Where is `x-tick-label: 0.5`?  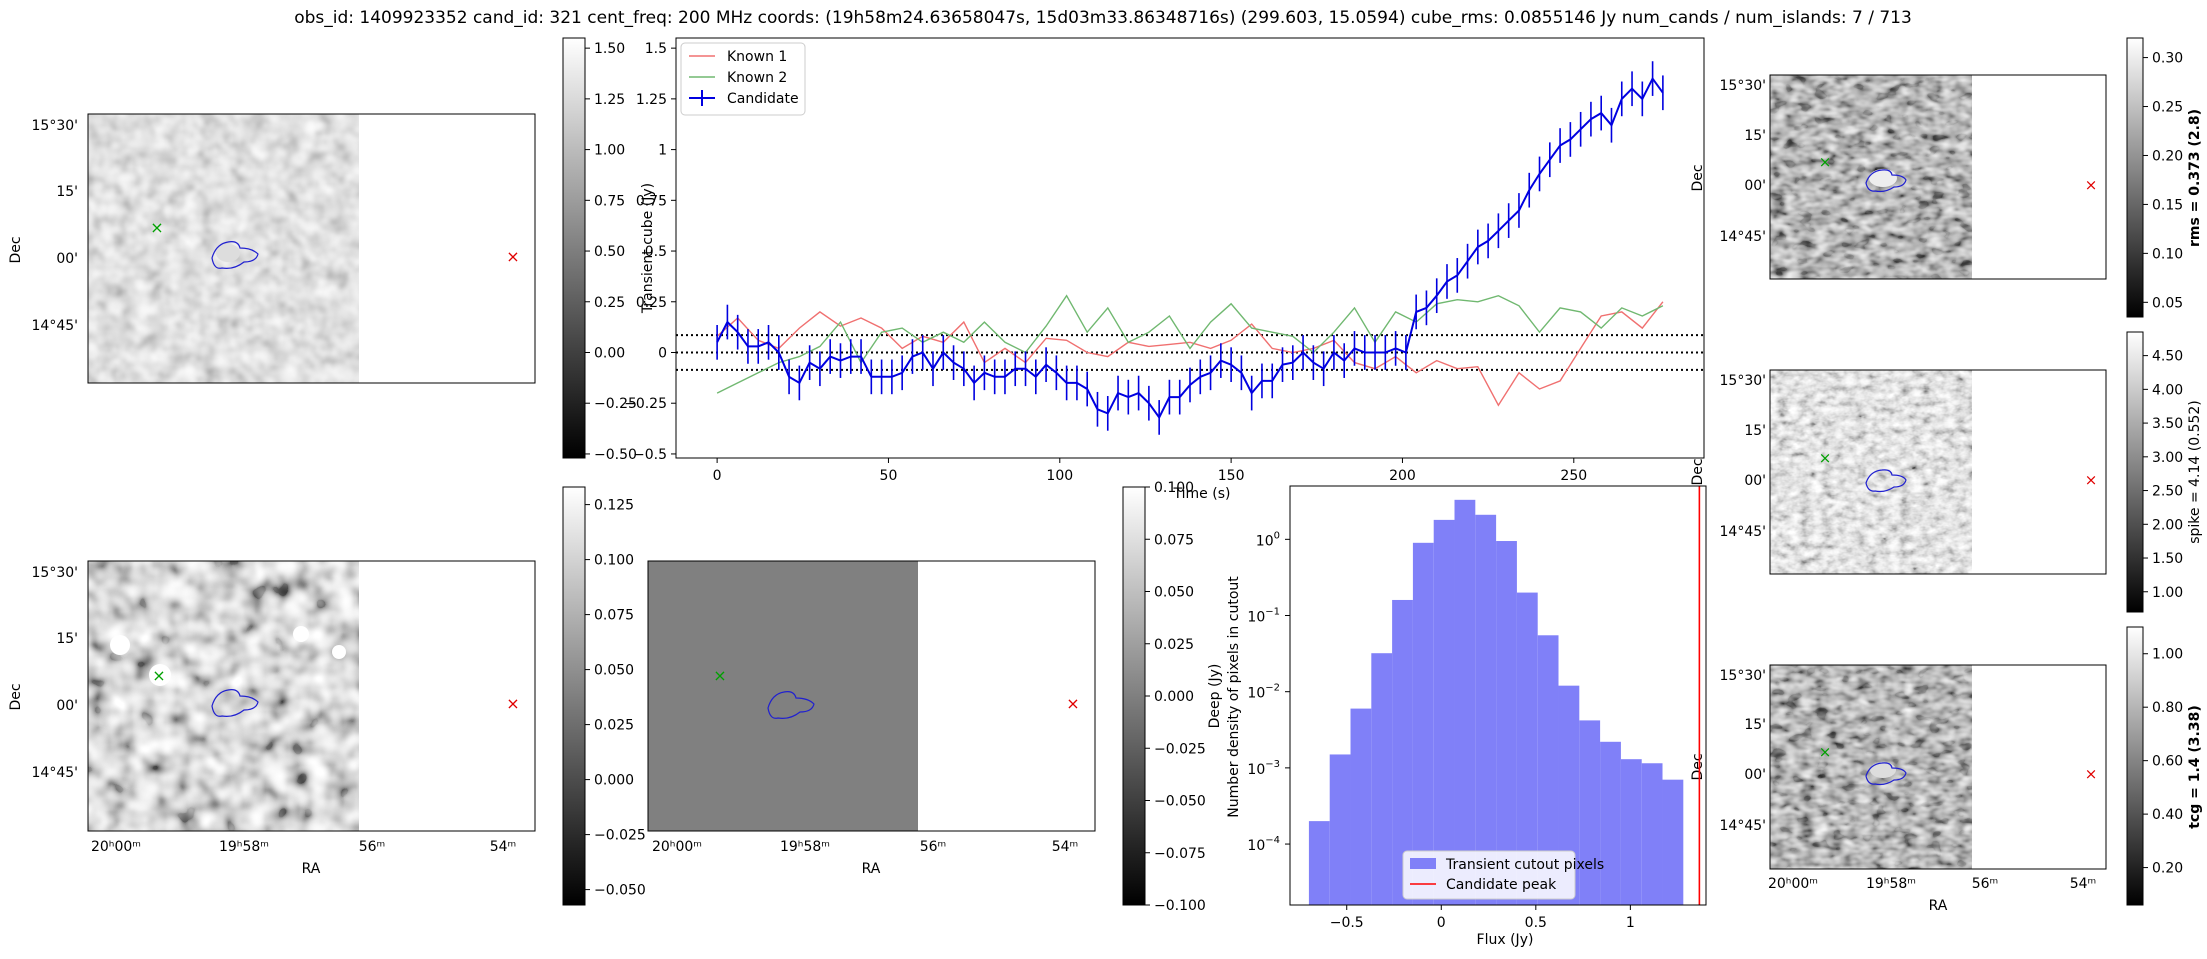 x-tick-label: 0.5 is located at coordinates (1536, 923).